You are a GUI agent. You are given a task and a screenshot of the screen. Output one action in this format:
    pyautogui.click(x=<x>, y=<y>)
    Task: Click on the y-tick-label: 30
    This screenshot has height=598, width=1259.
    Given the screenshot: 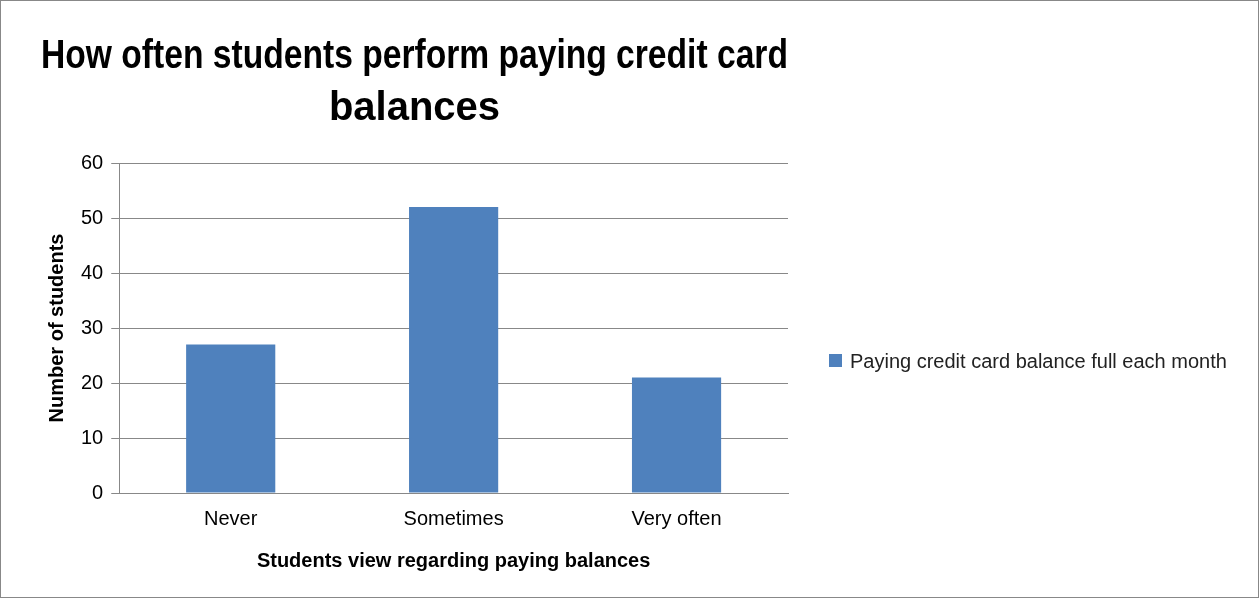 What is the action you would take?
    pyautogui.click(x=92, y=326)
    